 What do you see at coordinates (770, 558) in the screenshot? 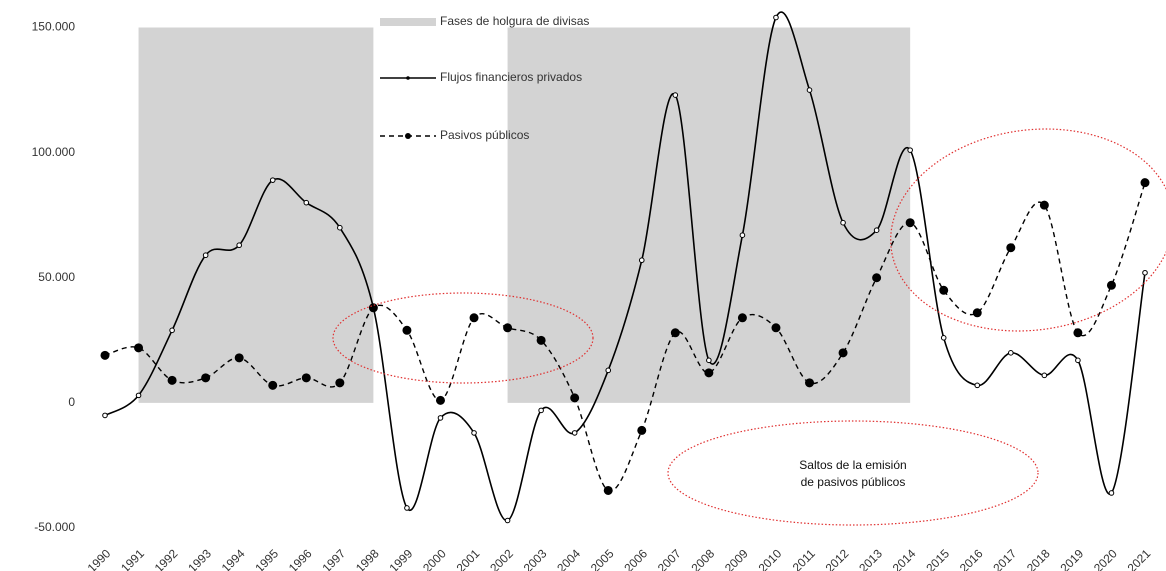
I see `x-tick-label: 2010` at bounding box center [770, 558].